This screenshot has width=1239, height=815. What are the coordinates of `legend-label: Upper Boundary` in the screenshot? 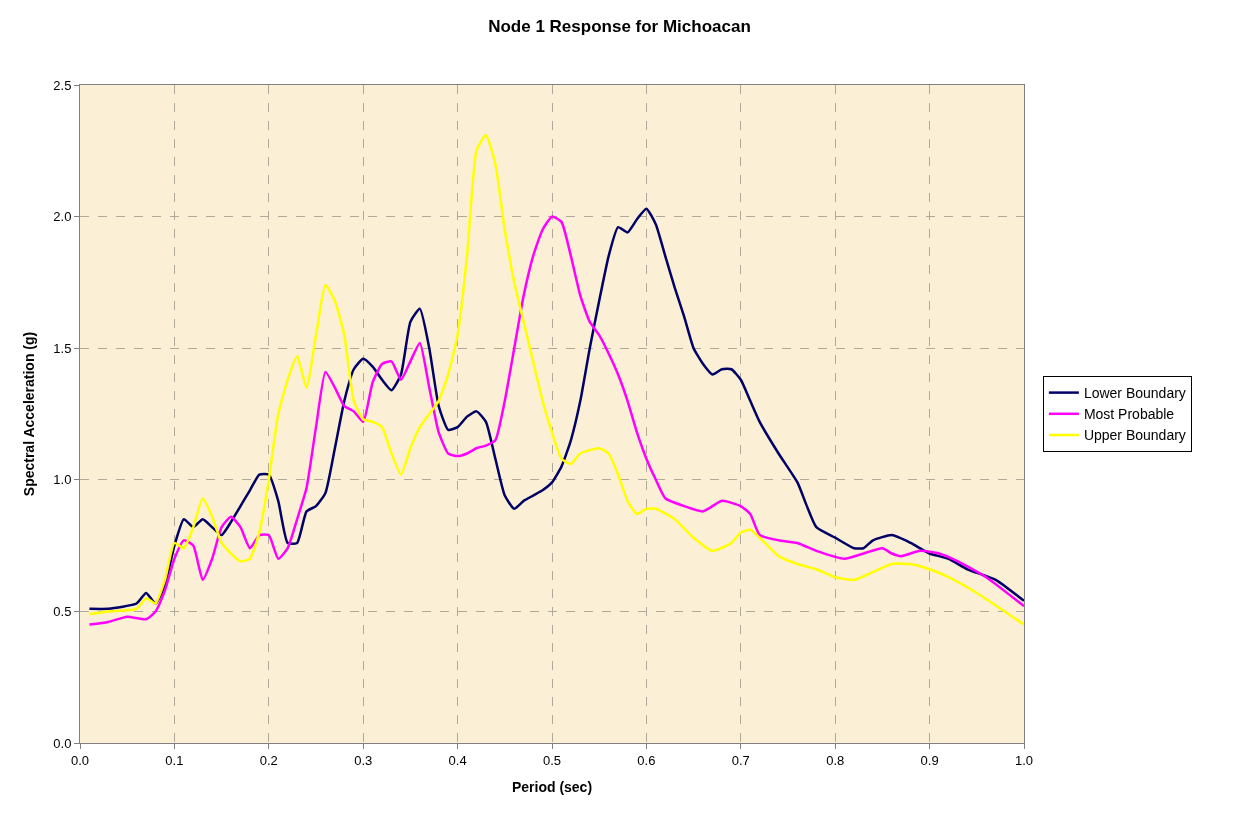 It's located at (1134, 435).